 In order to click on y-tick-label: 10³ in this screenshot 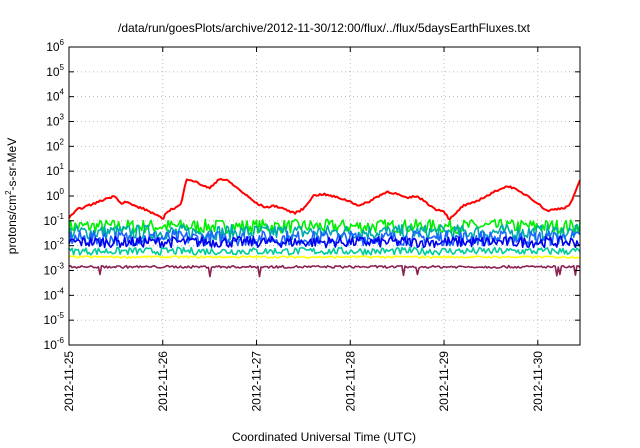, I will do `click(55, 121)`.